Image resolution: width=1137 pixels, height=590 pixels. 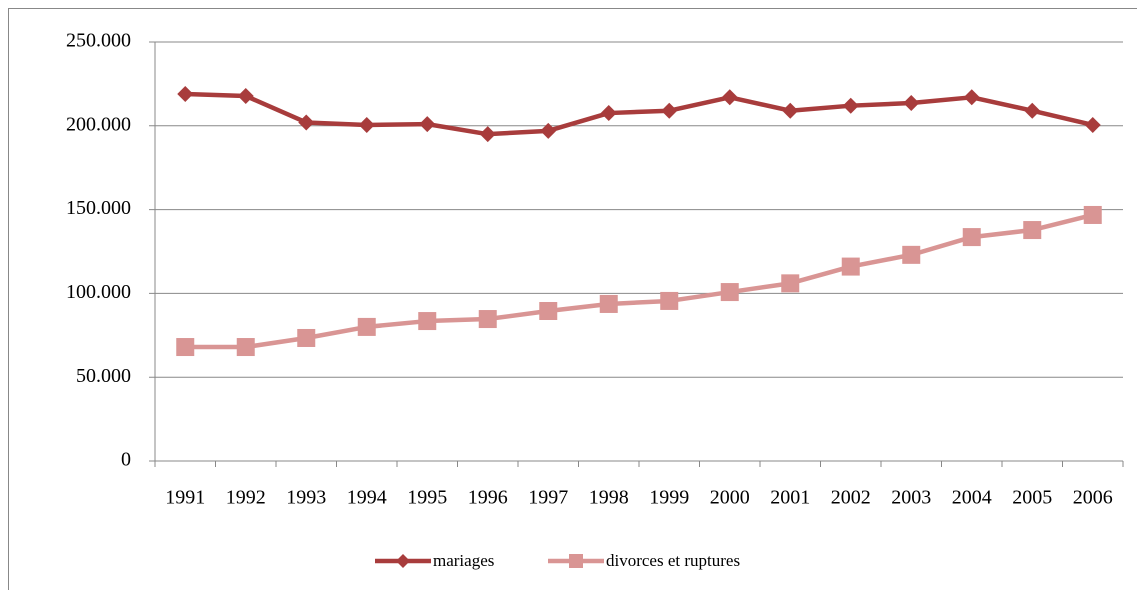 I want to click on series-line, so click(x=639, y=114).